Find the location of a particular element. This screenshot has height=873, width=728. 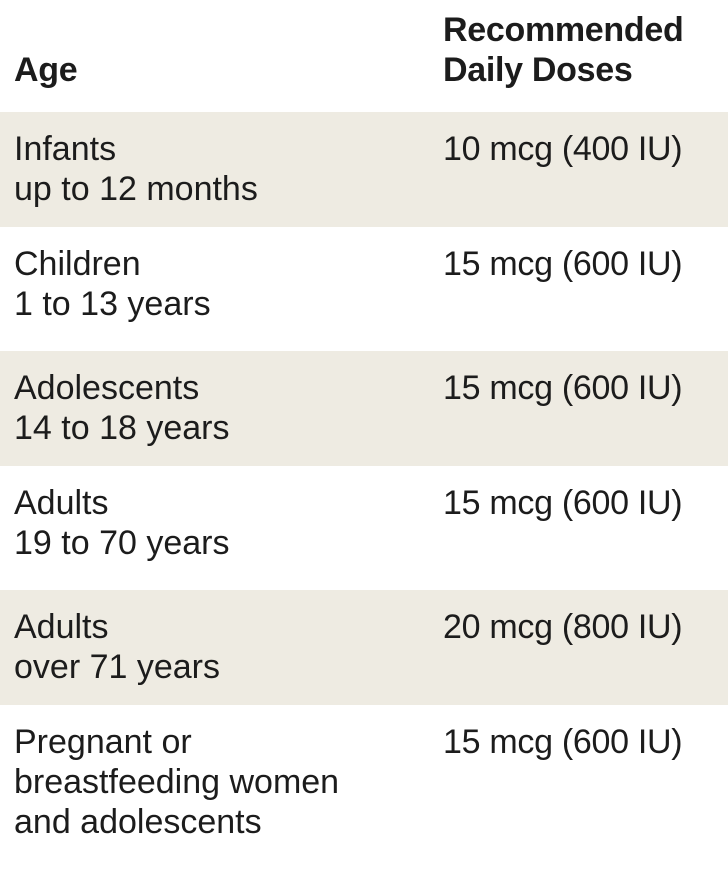

age-cell: Adolescents 14 to 18 years is located at coordinates (214, 417).